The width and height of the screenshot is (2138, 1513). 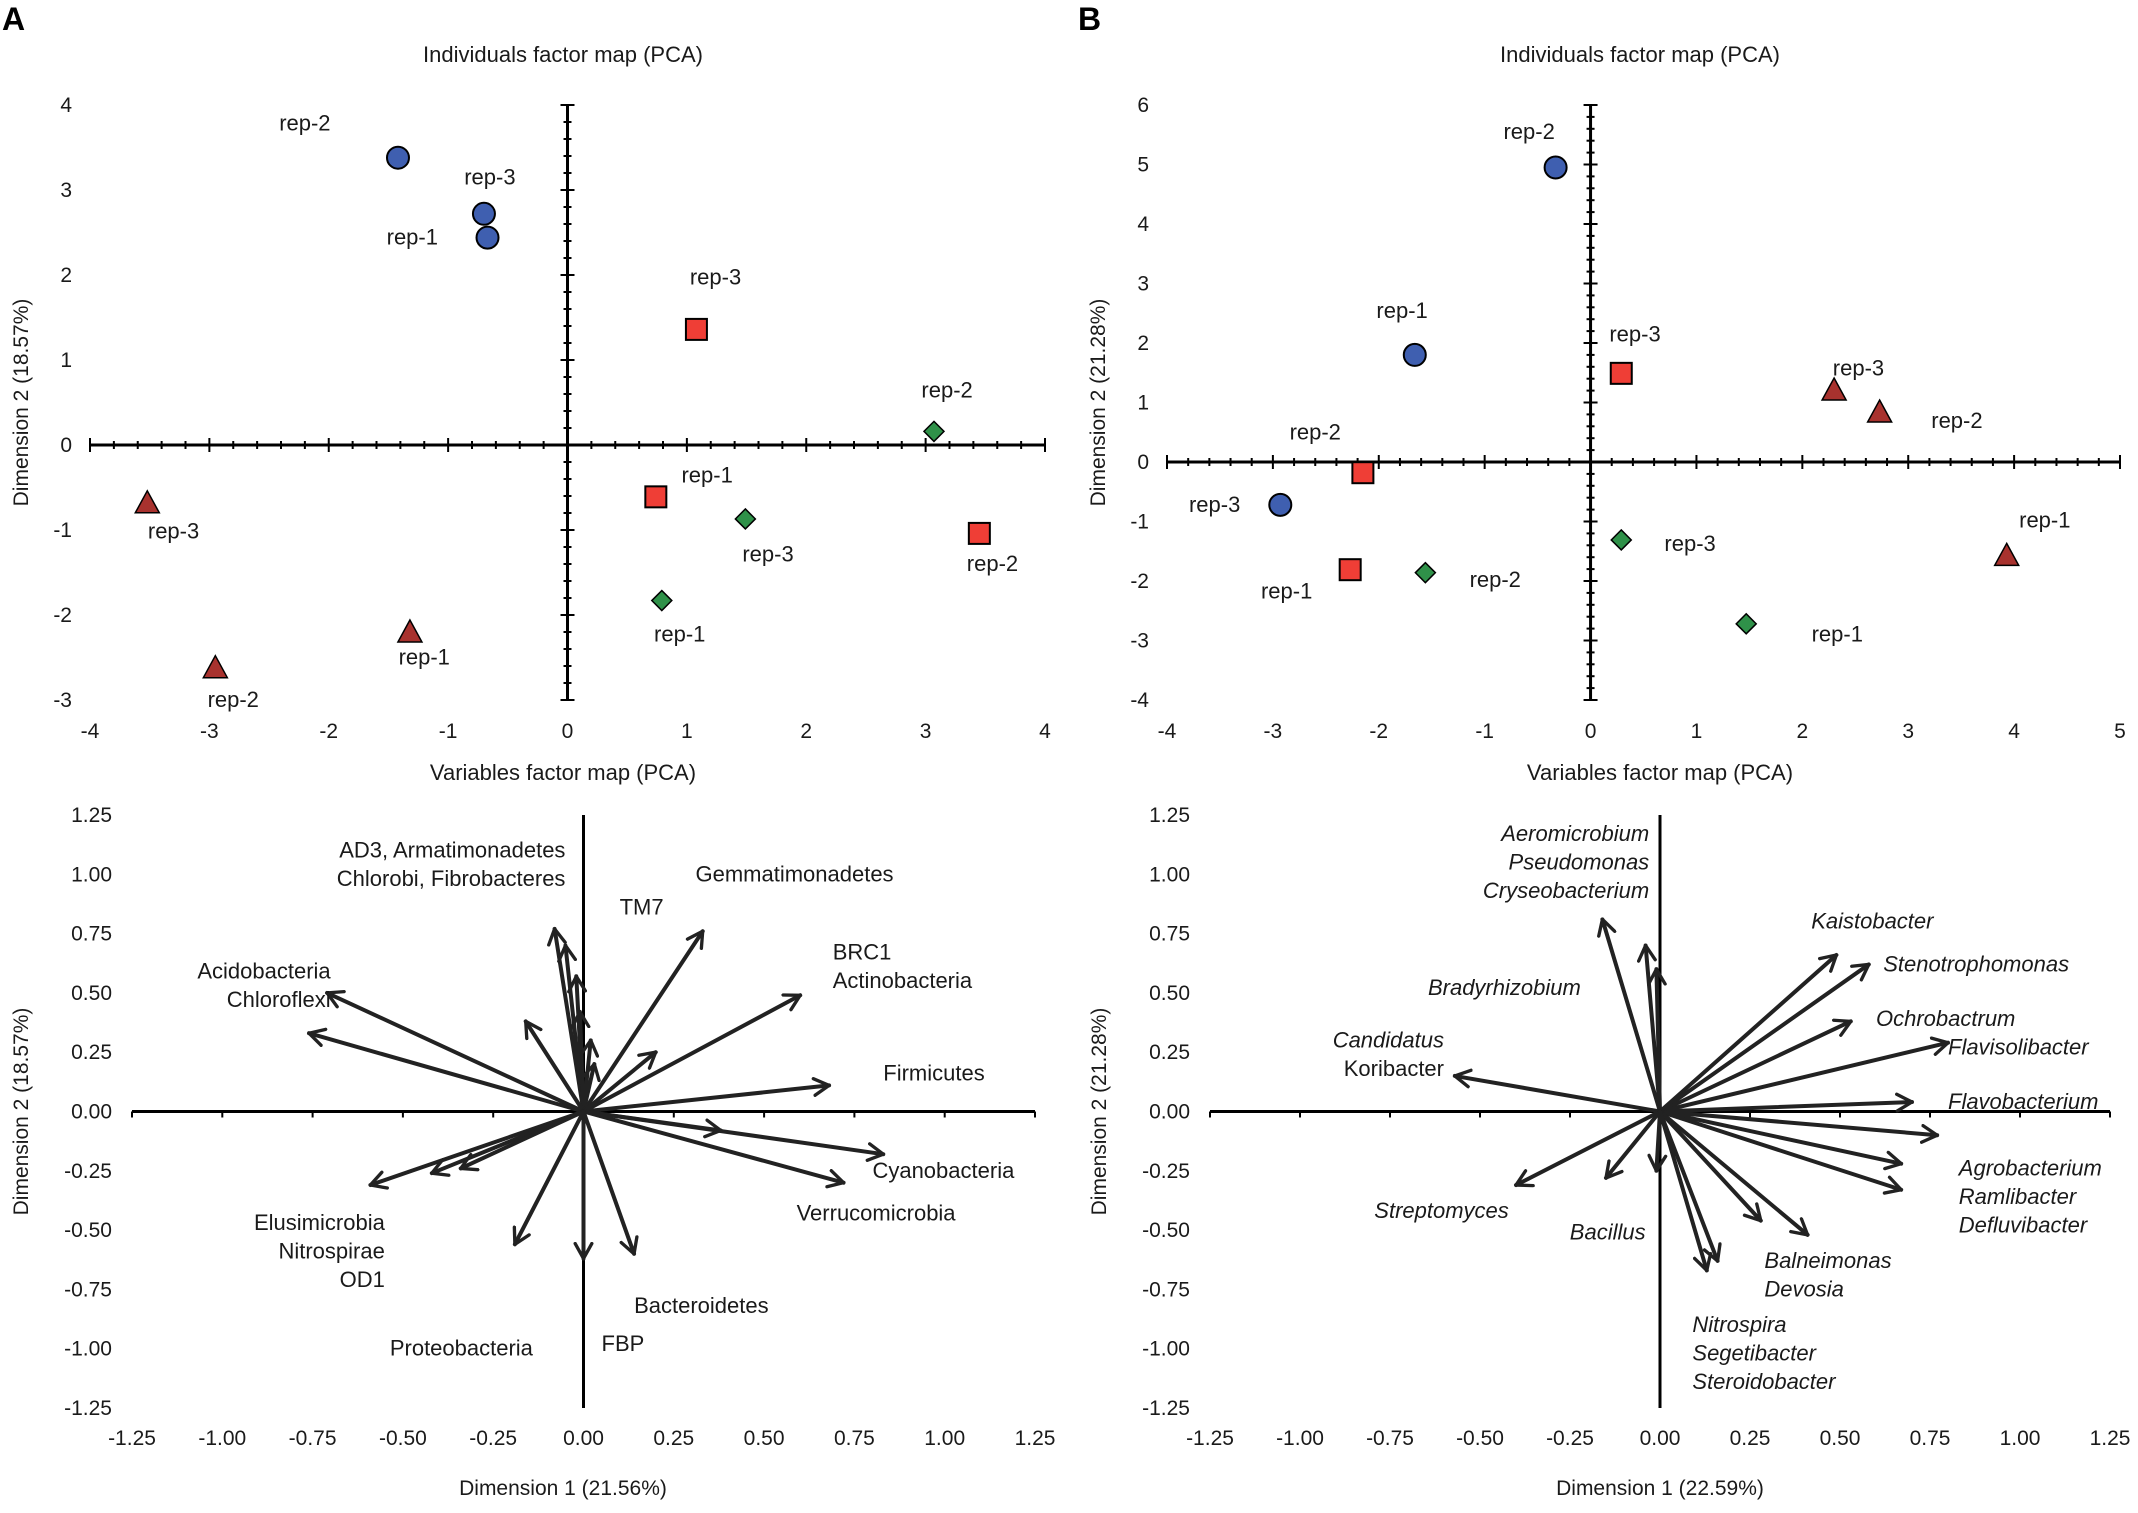 What do you see at coordinates (642, 907) in the screenshot?
I see `variable-label: TM7` at bounding box center [642, 907].